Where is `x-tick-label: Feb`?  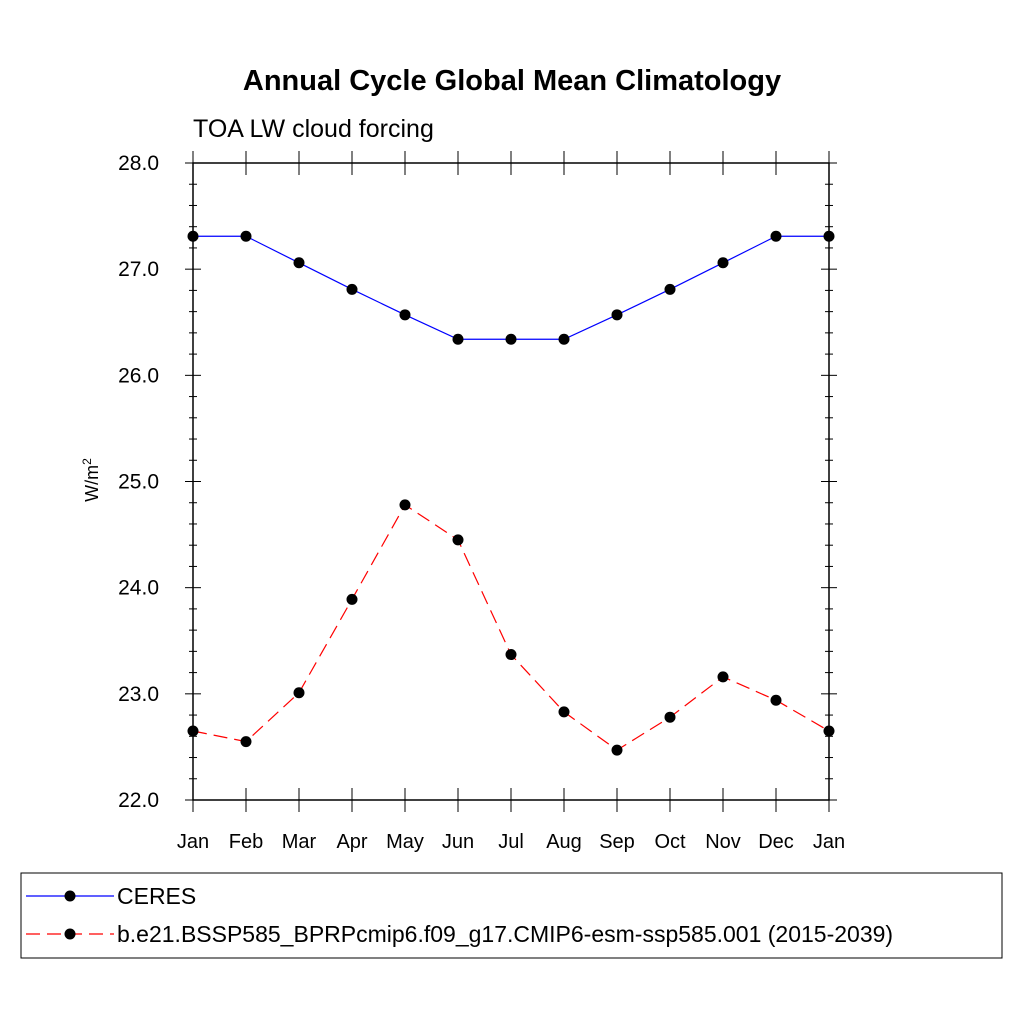
x-tick-label: Feb is located at coordinates (246, 842).